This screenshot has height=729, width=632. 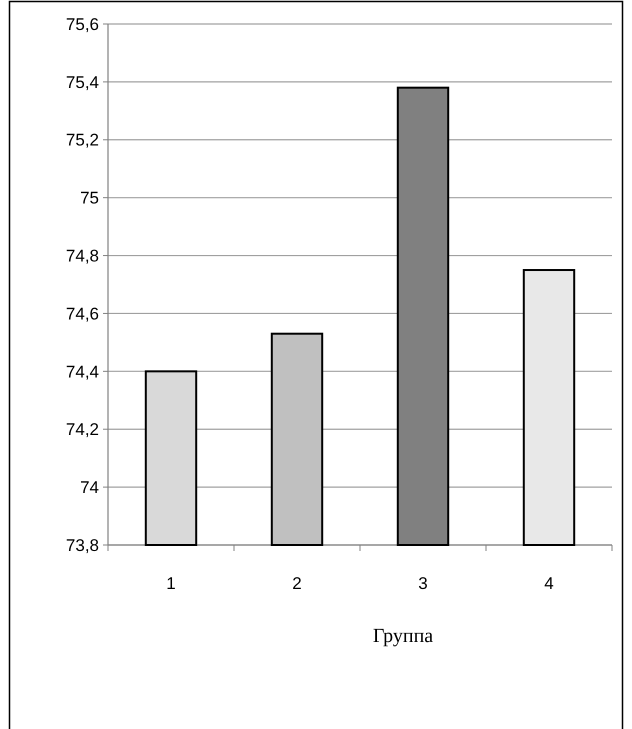 What do you see at coordinates (549, 583) in the screenshot?
I see `x-tick-label: 4` at bounding box center [549, 583].